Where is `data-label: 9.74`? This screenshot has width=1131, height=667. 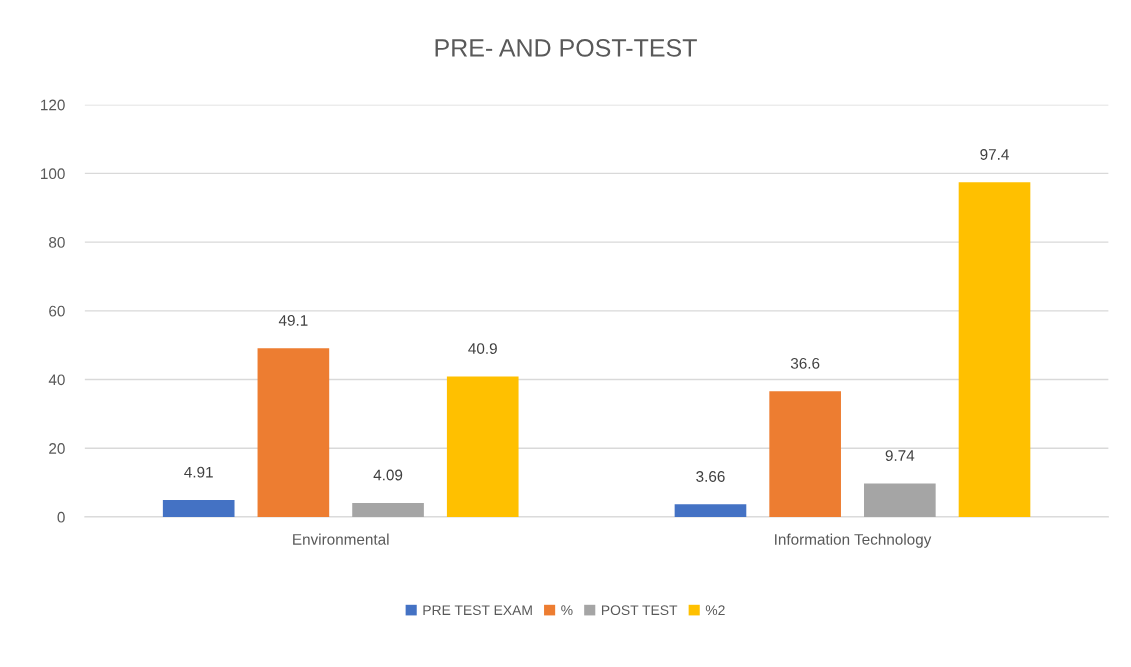 data-label: 9.74 is located at coordinates (900, 455).